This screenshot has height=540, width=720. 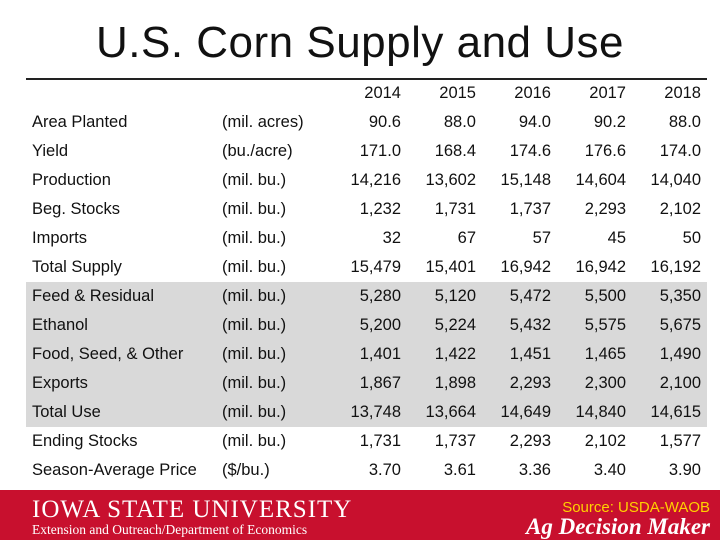 I want to click on value-cell: 14,649, so click(x=519, y=412).